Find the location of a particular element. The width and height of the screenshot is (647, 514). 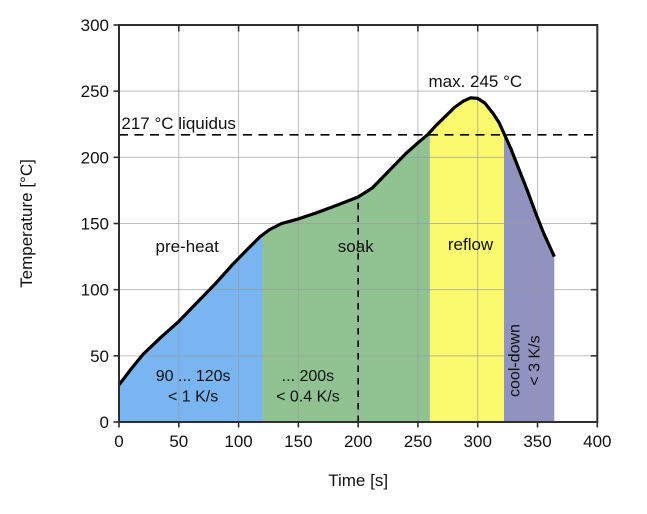

x-tick-label: 250 is located at coordinates (418, 441).